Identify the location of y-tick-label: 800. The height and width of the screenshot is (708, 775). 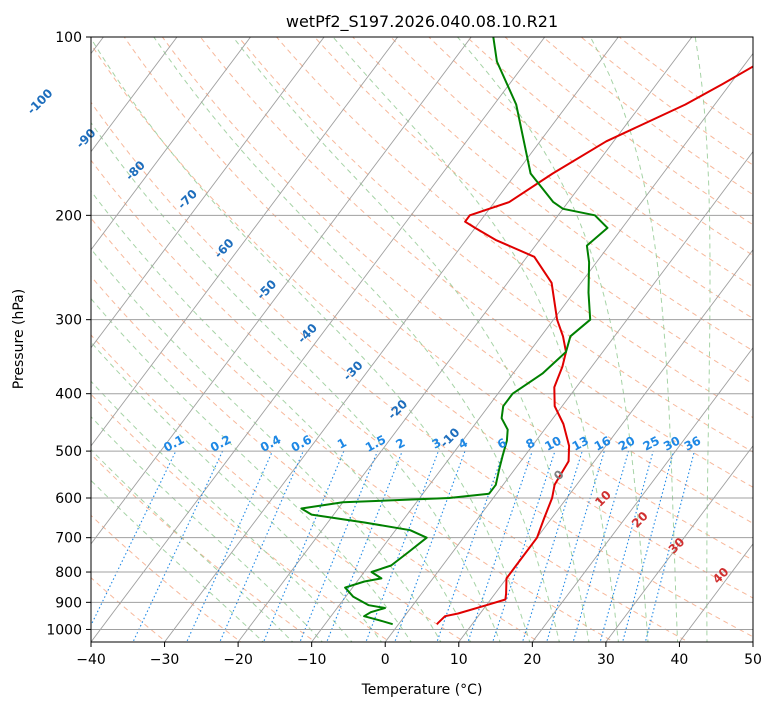
(68, 573).